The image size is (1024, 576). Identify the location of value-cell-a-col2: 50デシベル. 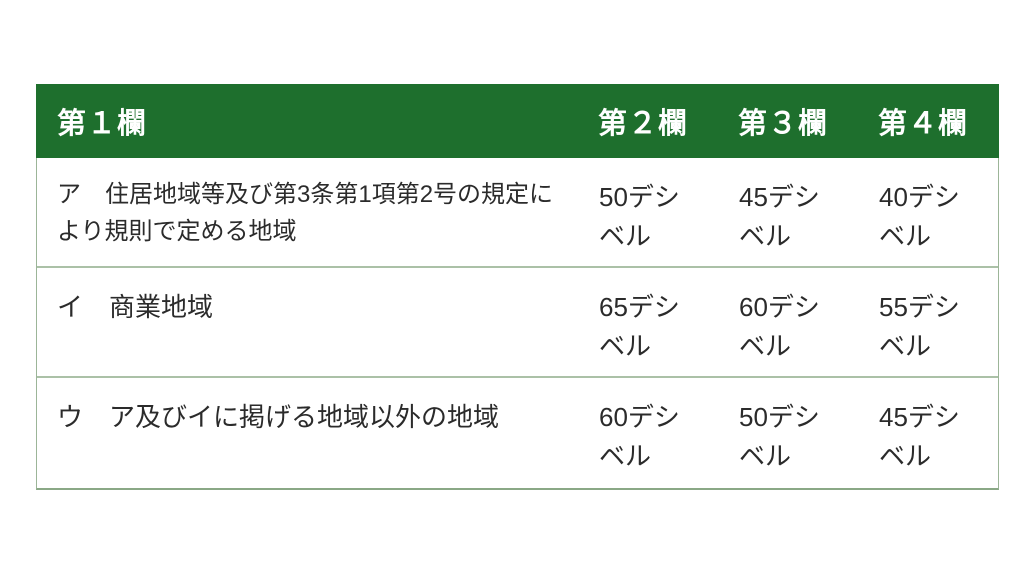
(639, 216).